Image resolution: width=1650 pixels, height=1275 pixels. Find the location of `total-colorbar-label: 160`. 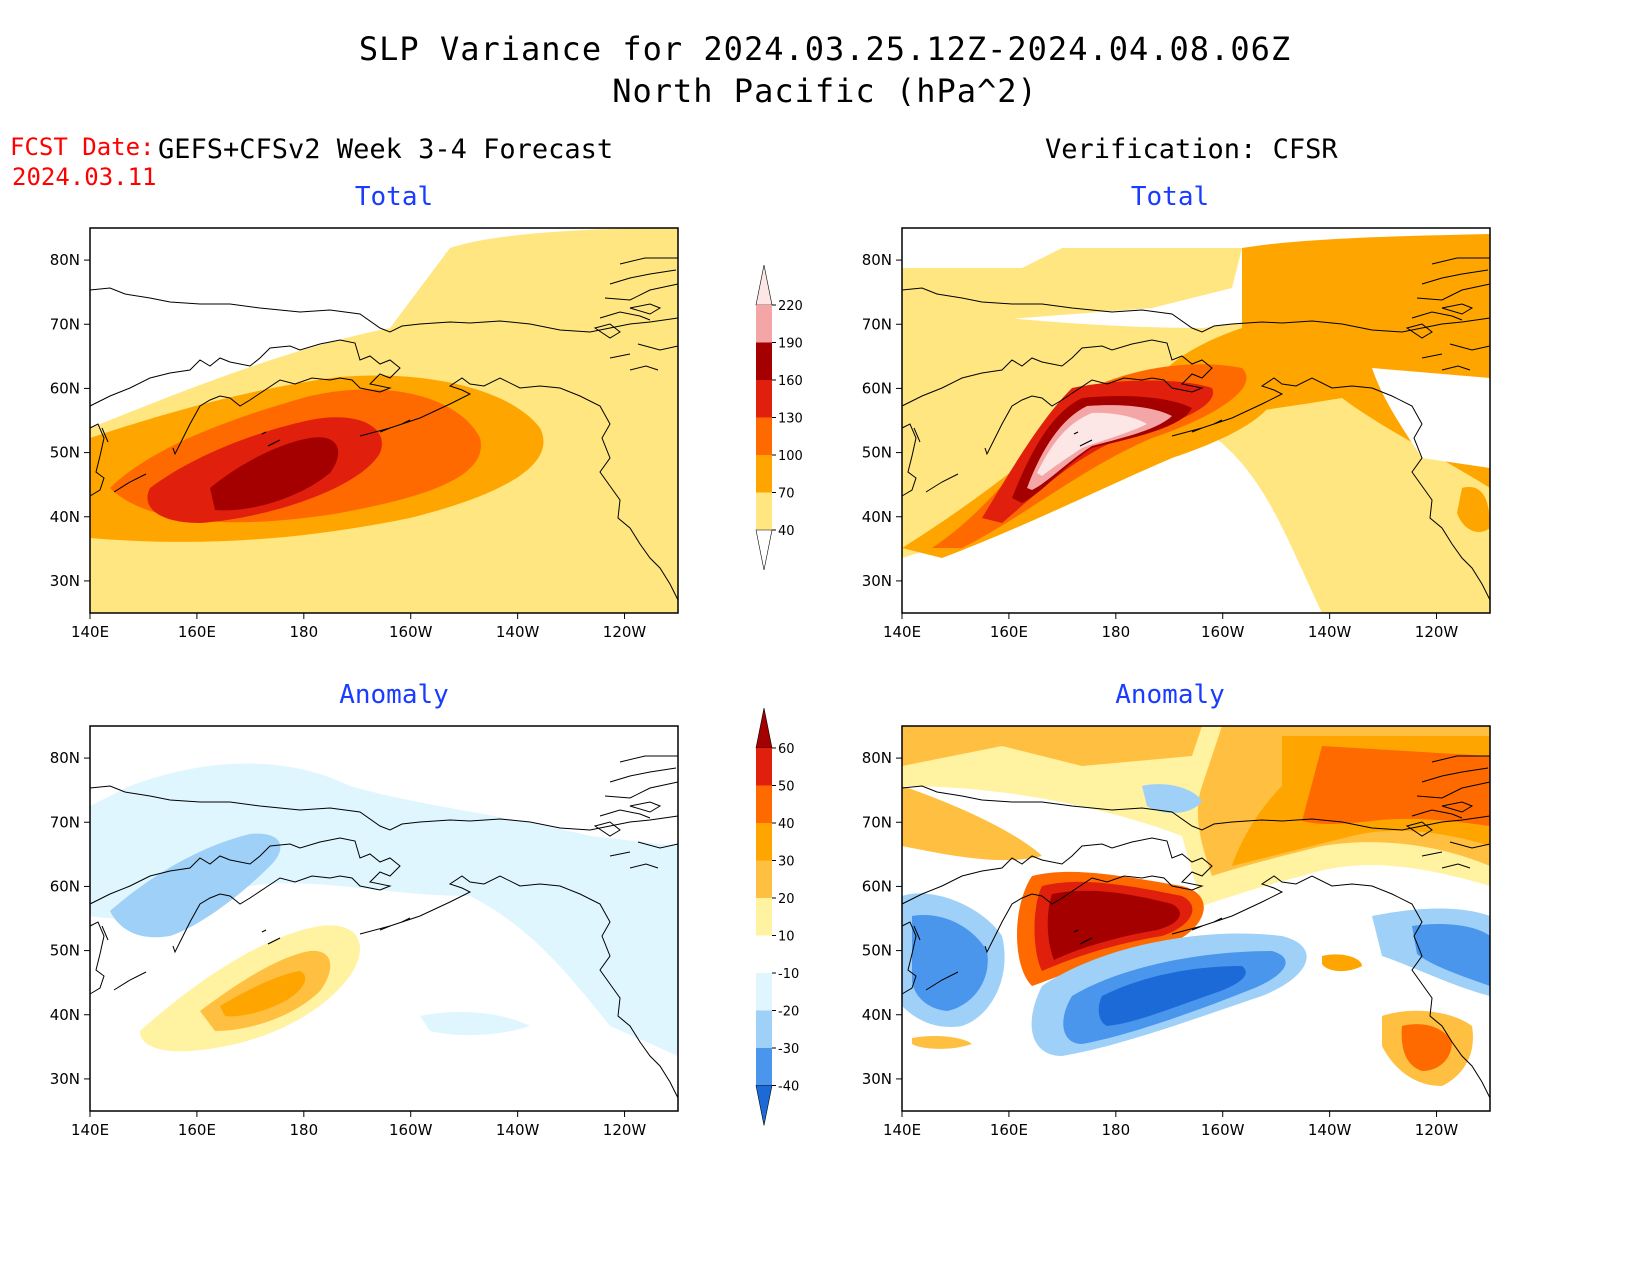

total-colorbar-label: 160 is located at coordinates (790, 381).